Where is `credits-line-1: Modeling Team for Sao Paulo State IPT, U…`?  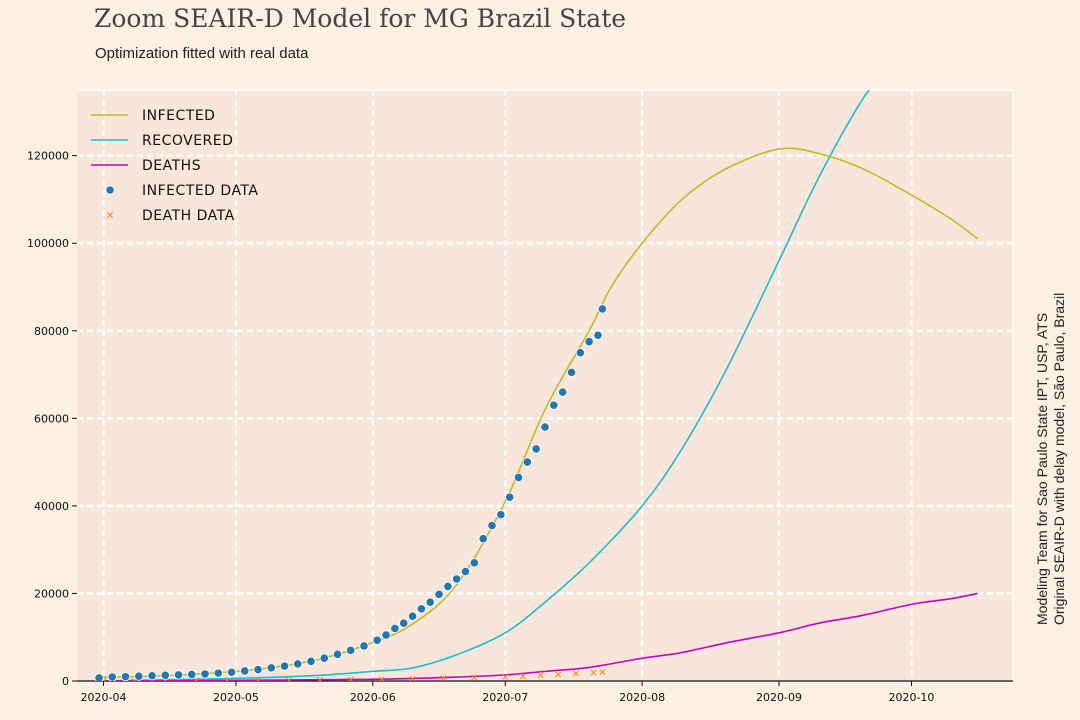
credits-line-1: Modeling Team for Sao Paulo State IPT, U… is located at coordinates (1042, 468).